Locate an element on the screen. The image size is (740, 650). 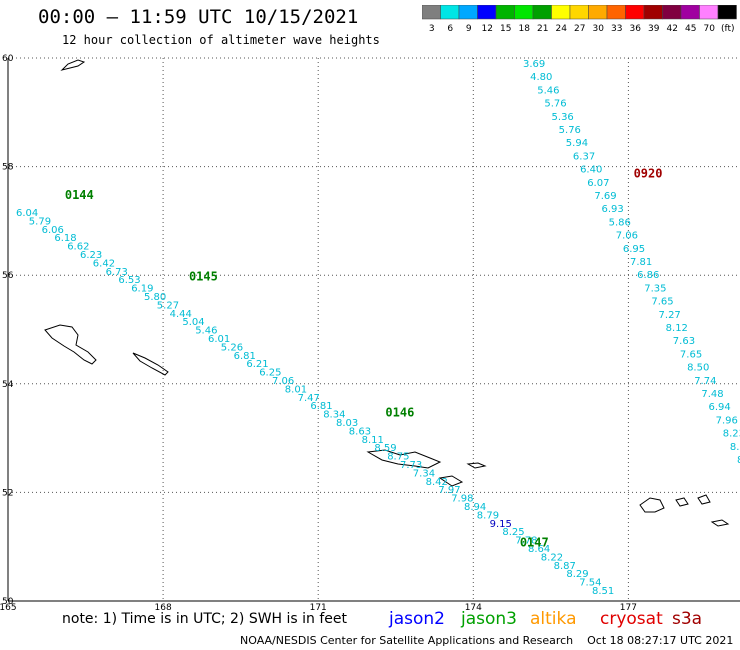
colorbar-label: 30 is located at coordinates (599, 29).